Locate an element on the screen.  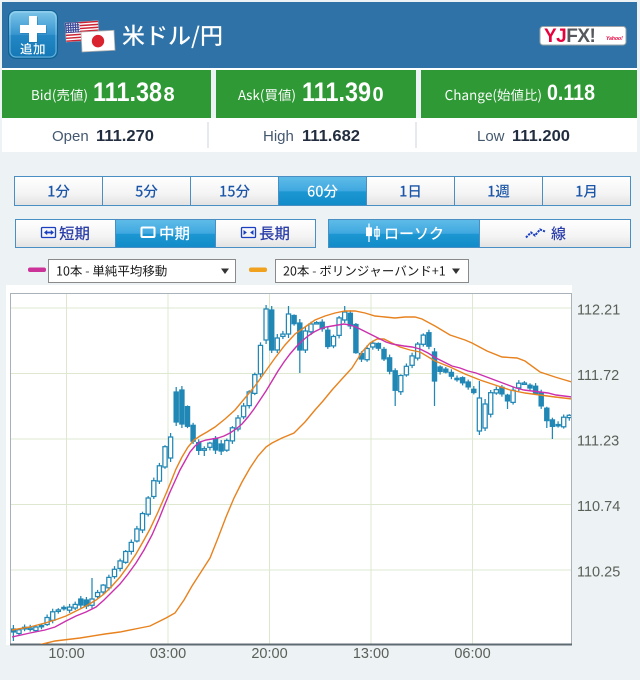
svg-text: 111.682 is located at coordinates (331, 136).